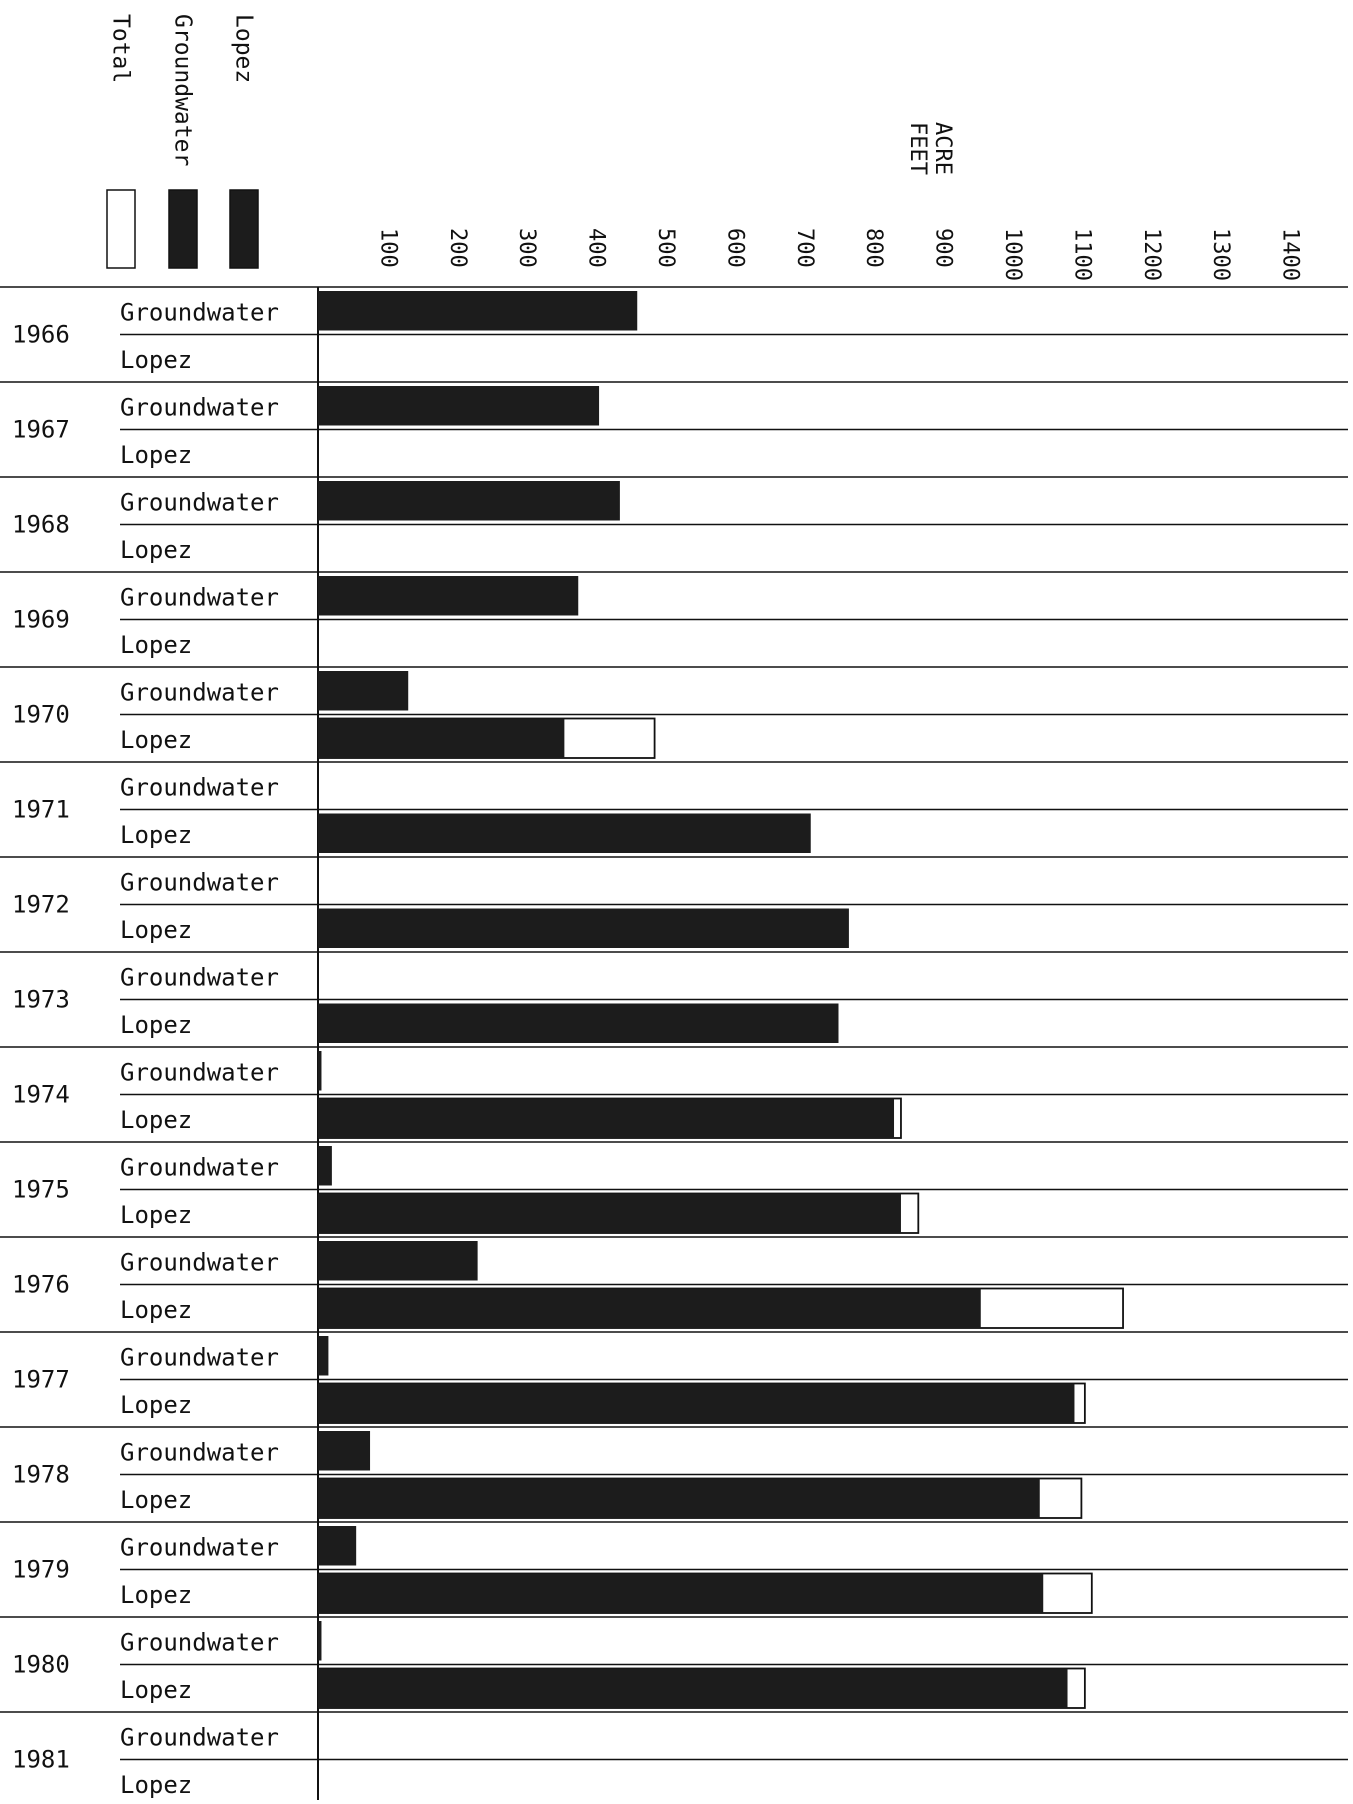 The width and height of the screenshot is (1353, 1804). I want to click on year-label-1966: 1966, so click(41, 335).